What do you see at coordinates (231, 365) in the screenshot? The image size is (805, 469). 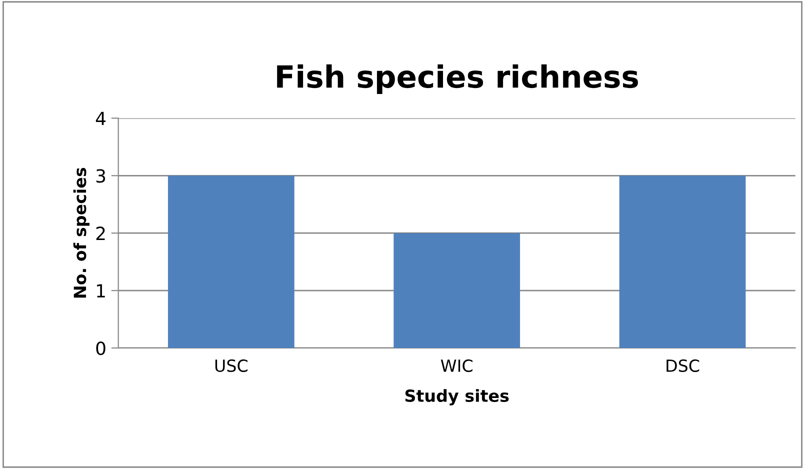 I see `x-tick-label: USC` at bounding box center [231, 365].